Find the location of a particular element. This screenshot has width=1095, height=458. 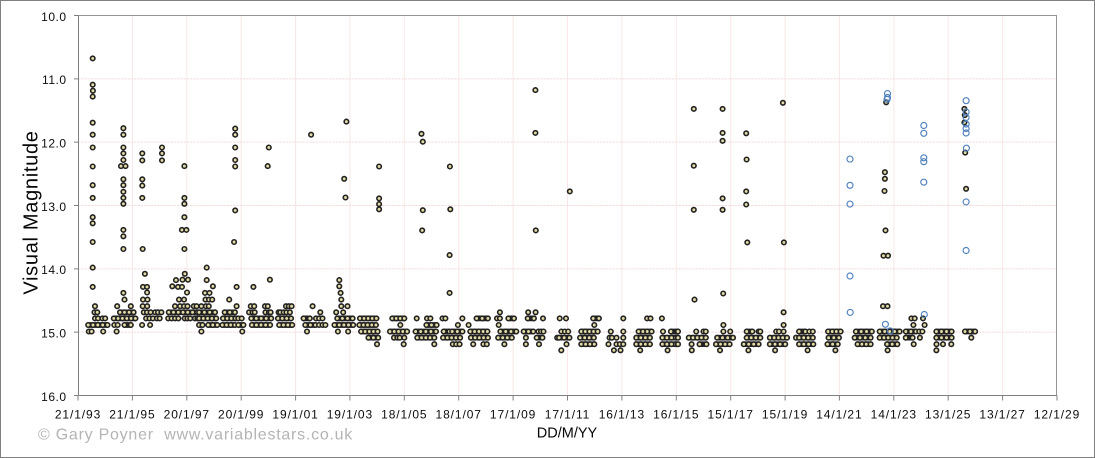

svg-text: 16.0 is located at coordinates (53, 397).